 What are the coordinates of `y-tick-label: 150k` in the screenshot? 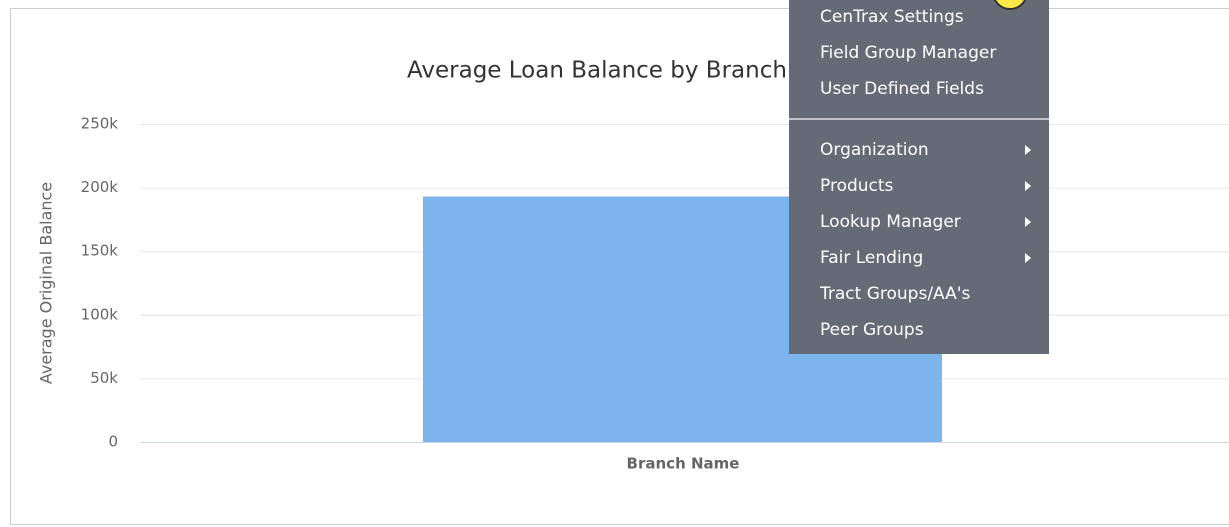 It's located at (100, 251).